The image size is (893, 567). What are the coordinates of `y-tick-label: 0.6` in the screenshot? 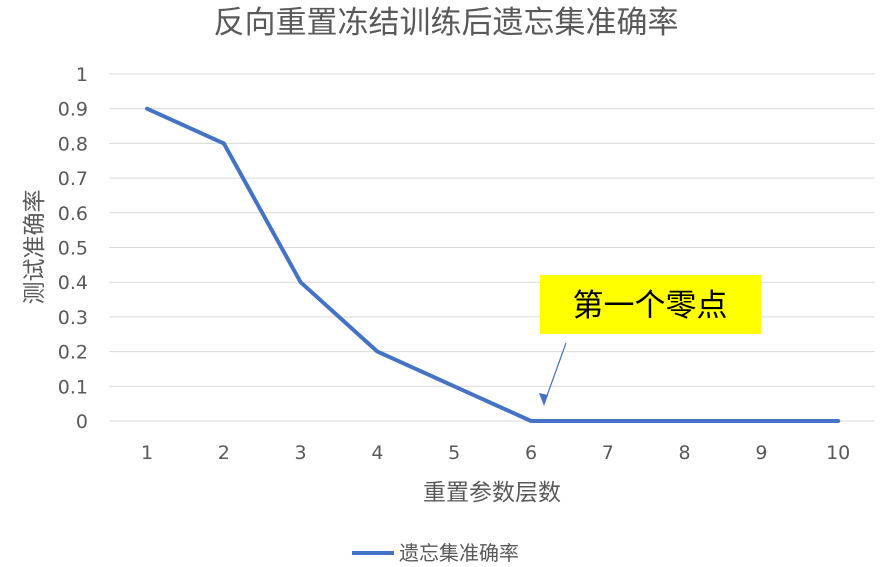 It's located at (73, 214).